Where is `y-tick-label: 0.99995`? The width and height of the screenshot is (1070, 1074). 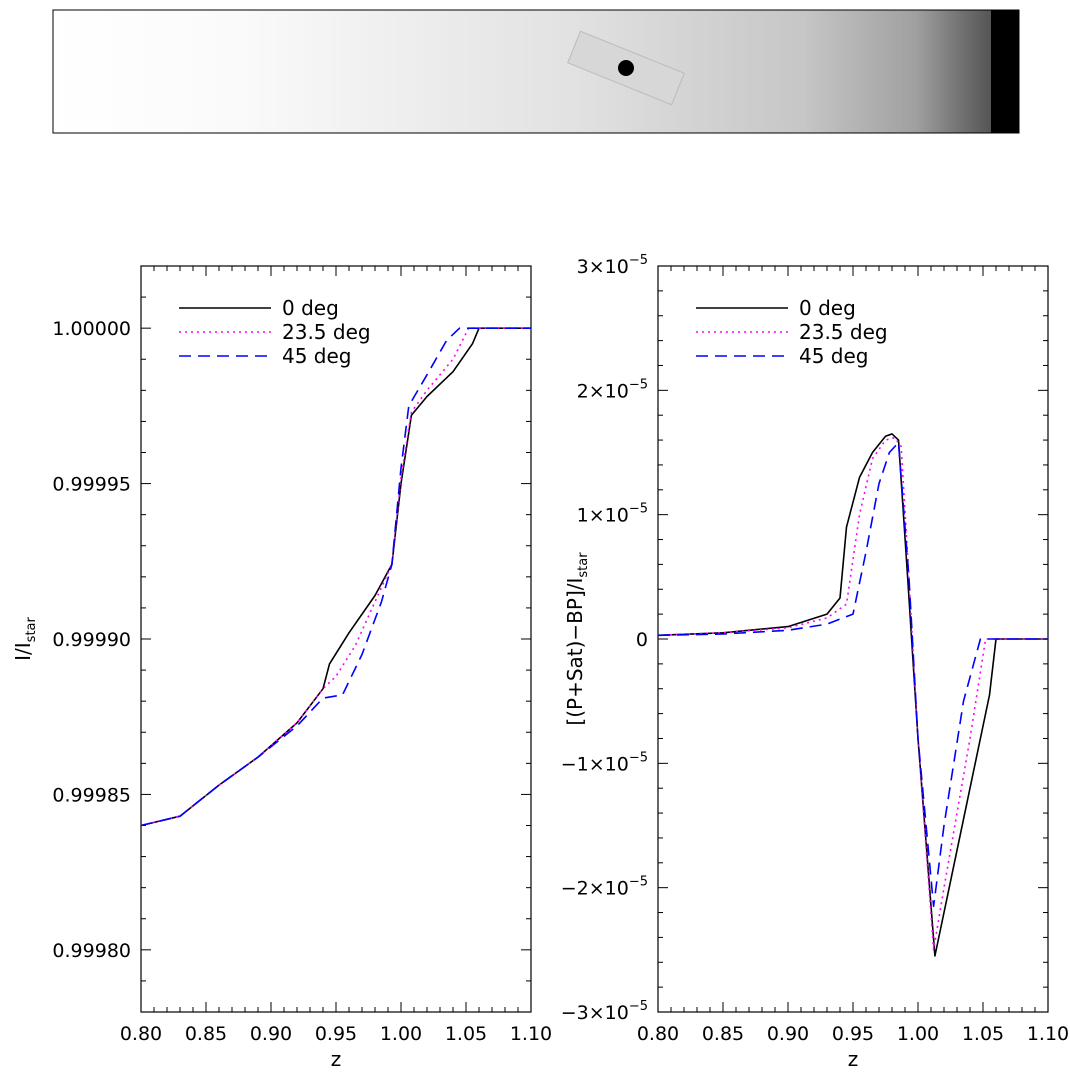 y-tick-label: 0.99995 is located at coordinates (91, 485).